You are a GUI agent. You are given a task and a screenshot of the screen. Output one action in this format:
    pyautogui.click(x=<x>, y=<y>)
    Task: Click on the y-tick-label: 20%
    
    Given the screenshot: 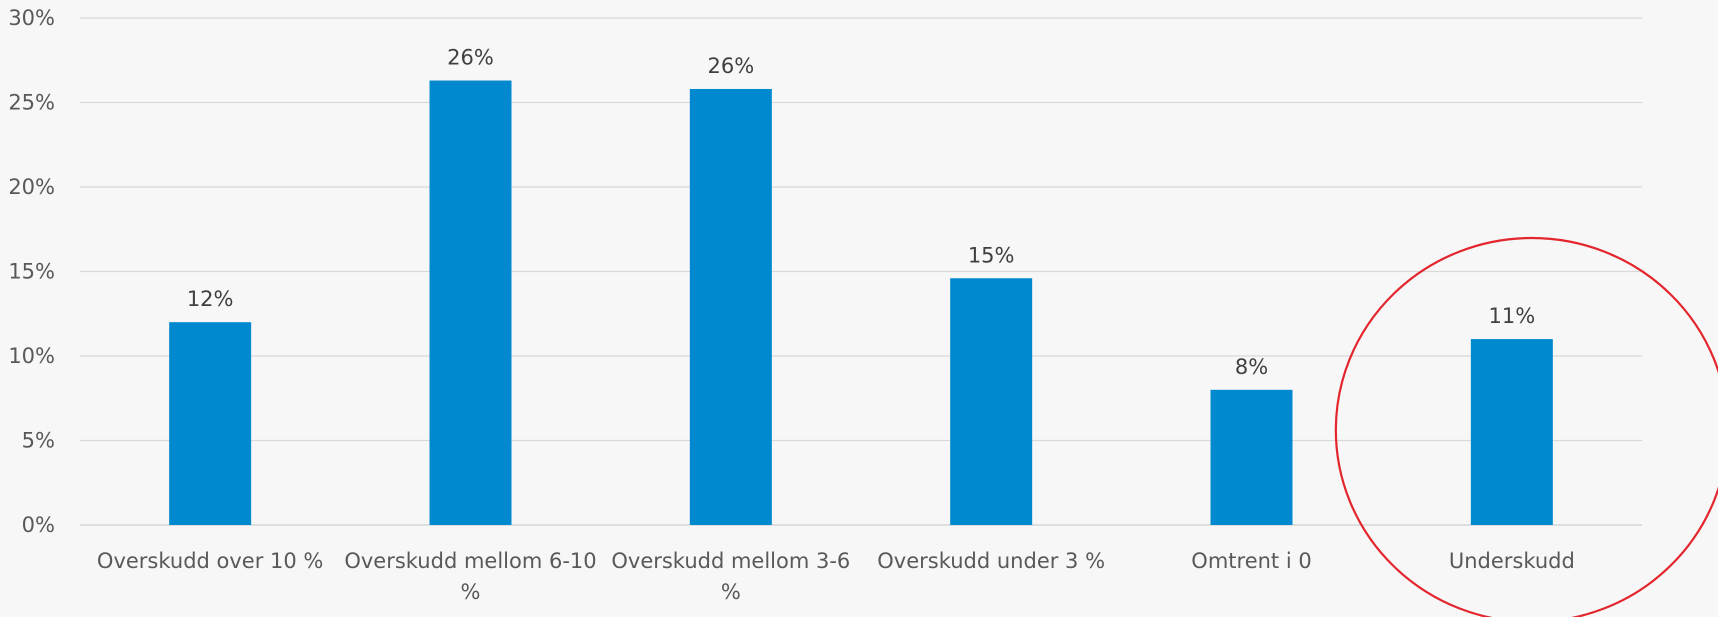 What is the action you would take?
    pyautogui.click(x=31, y=187)
    